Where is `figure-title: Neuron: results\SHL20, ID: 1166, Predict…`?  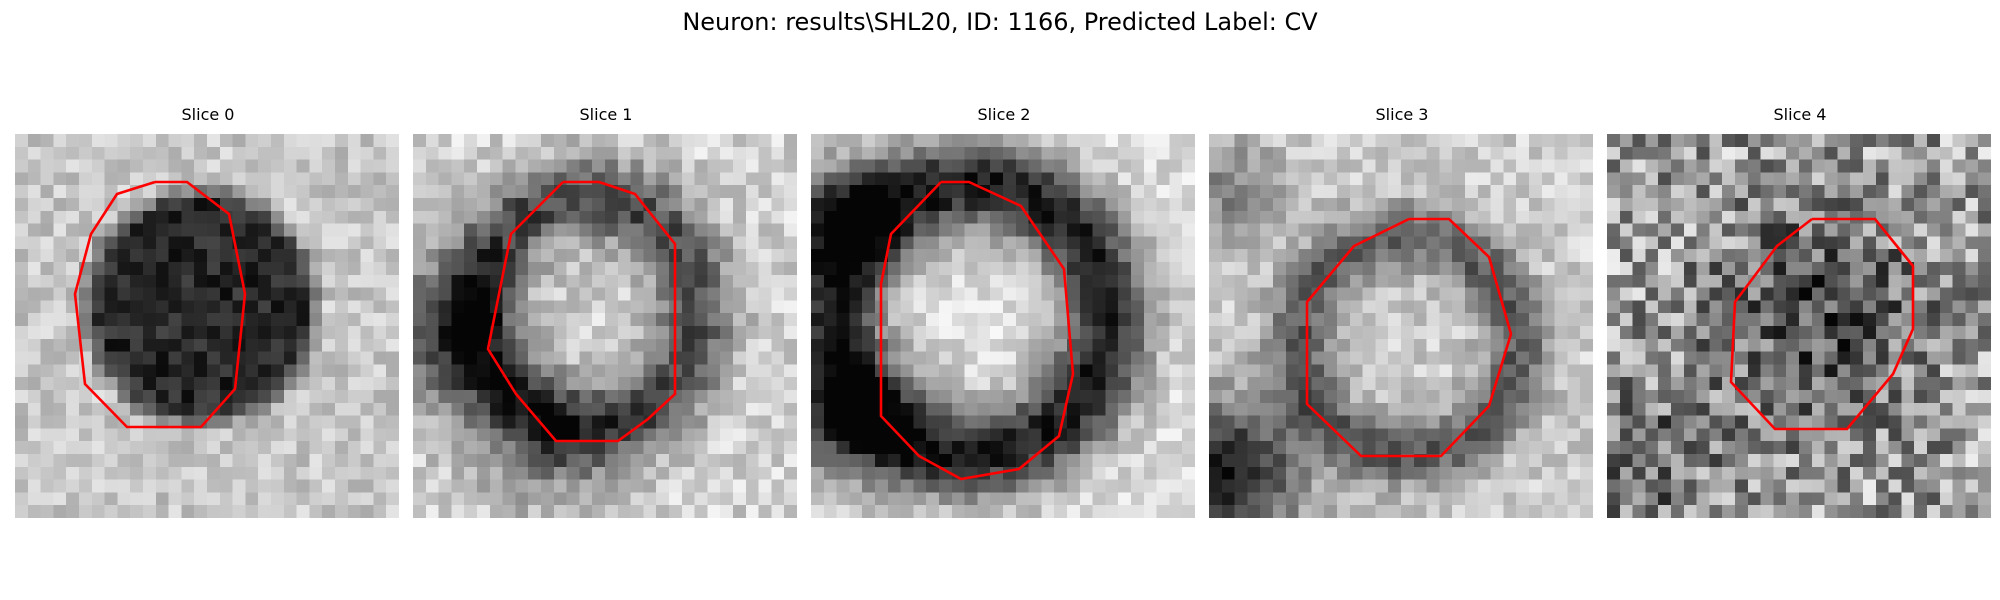
figure-title: Neuron: results\SHL20, ID: 1166, Predict… is located at coordinates (1000, 22).